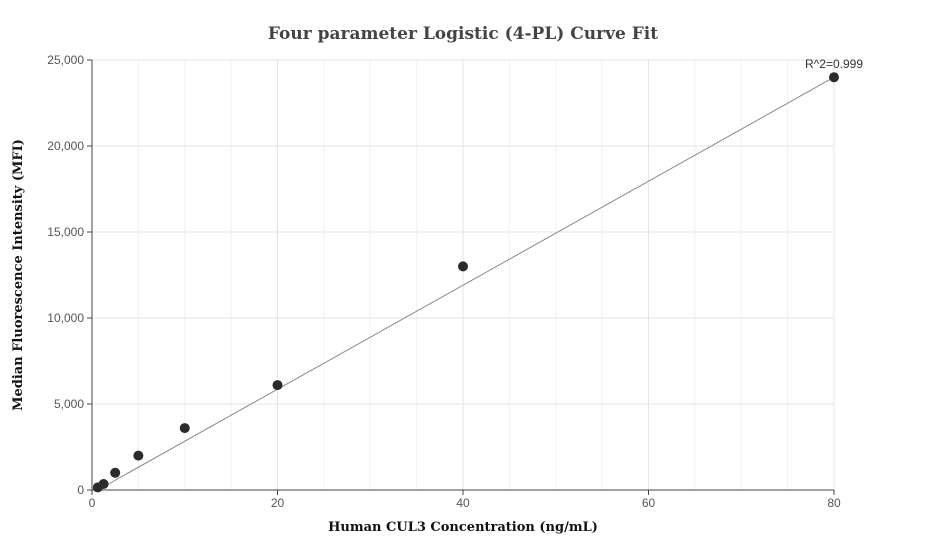 The height and width of the screenshot is (560, 927). I want to click on r-squared-annotation: R^2=0.999, so click(834, 64).